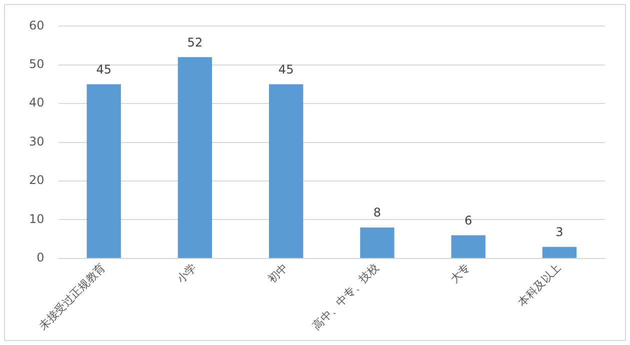 This screenshot has height=345, width=630. I want to click on x-tick-label: 高中、中专、技校, so click(346, 296).